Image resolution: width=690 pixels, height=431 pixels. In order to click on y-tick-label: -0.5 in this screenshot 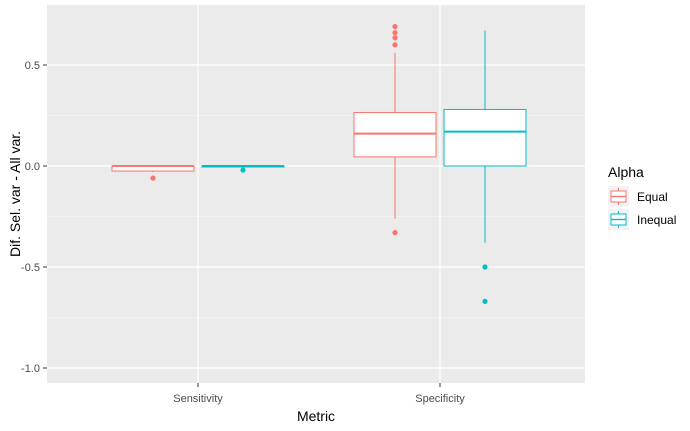, I will do `click(30, 268)`.